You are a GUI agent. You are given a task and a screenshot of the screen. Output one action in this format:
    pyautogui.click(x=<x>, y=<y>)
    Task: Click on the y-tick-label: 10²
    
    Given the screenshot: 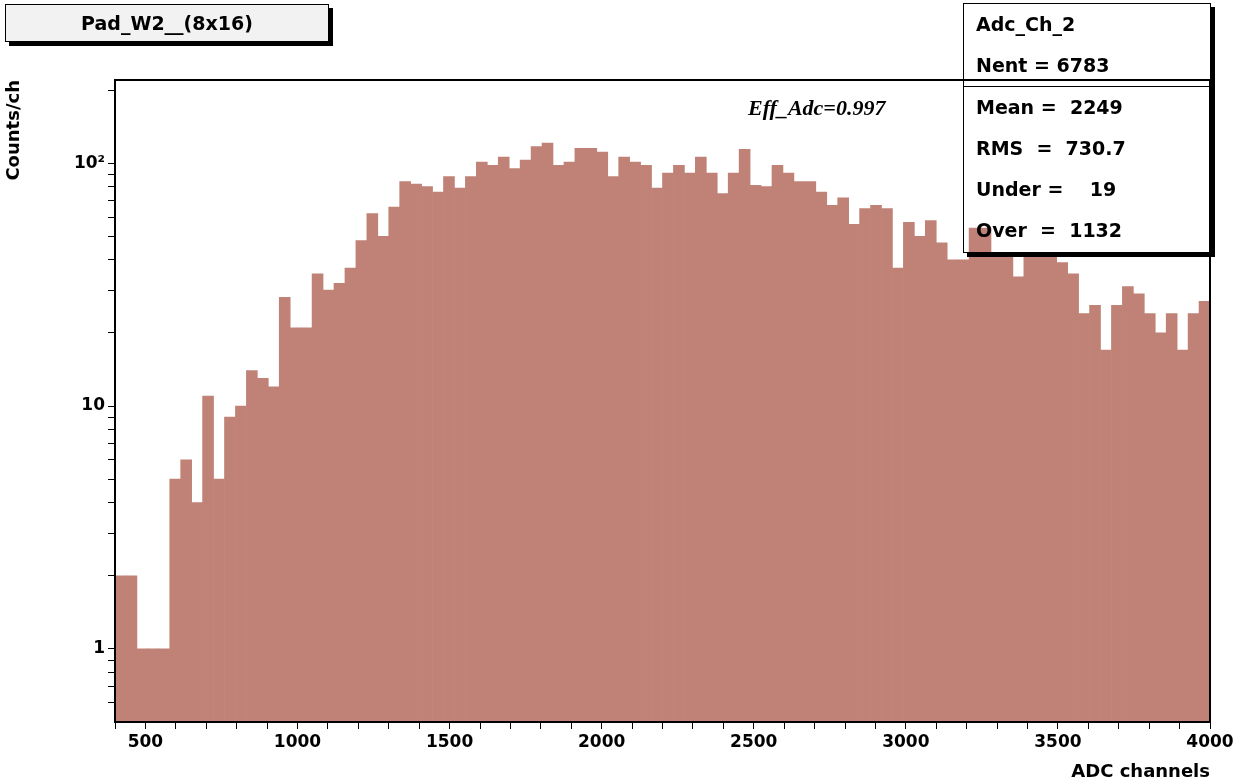 What is the action you would take?
    pyautogui.click(x=89, y=161)
    